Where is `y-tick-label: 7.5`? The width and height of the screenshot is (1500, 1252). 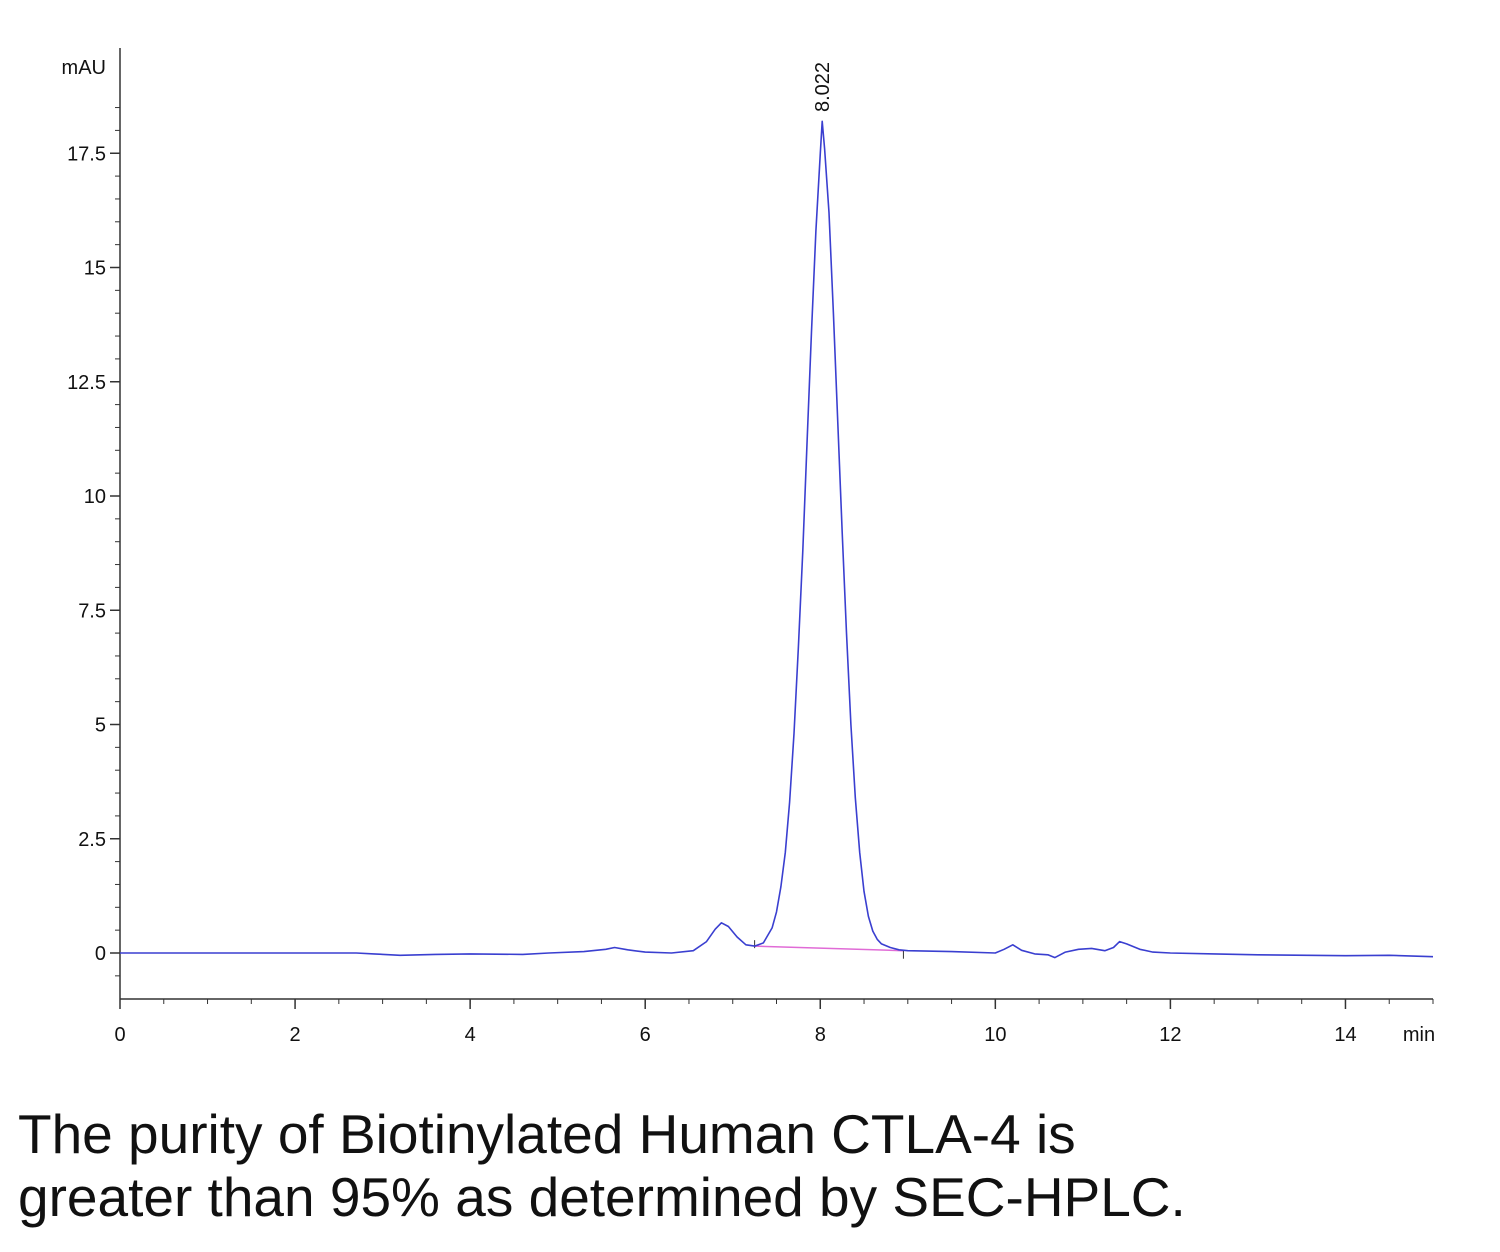
y-tick-label: 7.5 is located at coordinates (92, 611).